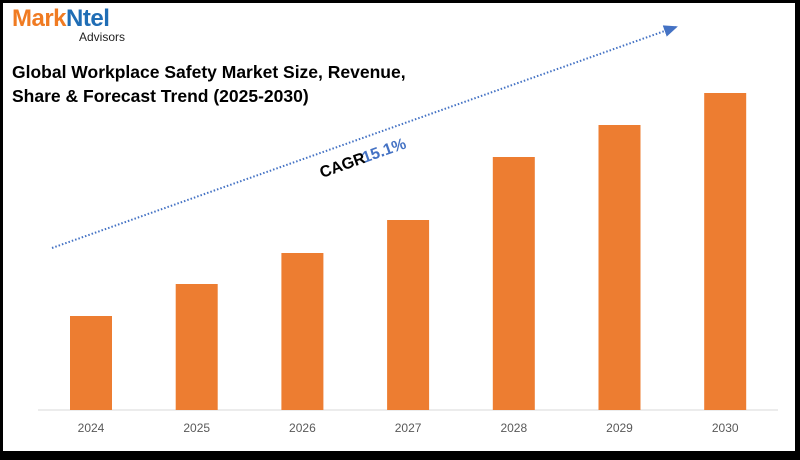  I want to click on bar-2027, so click(408, 315).